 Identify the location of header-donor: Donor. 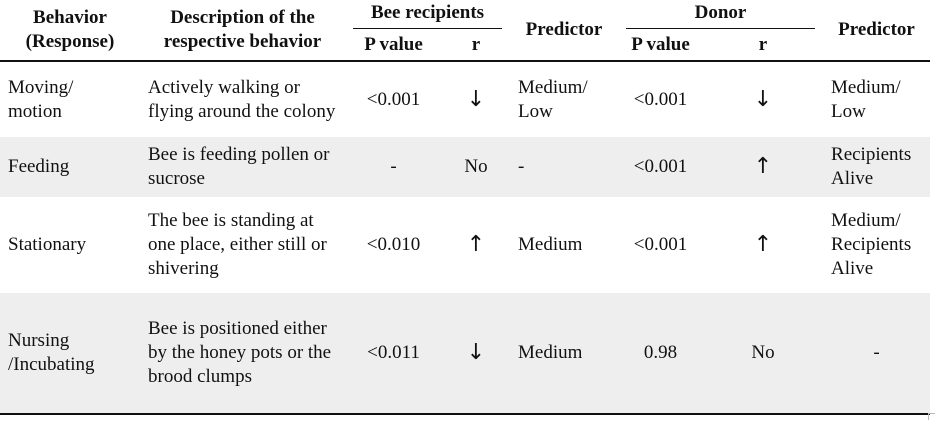
(720, 15).